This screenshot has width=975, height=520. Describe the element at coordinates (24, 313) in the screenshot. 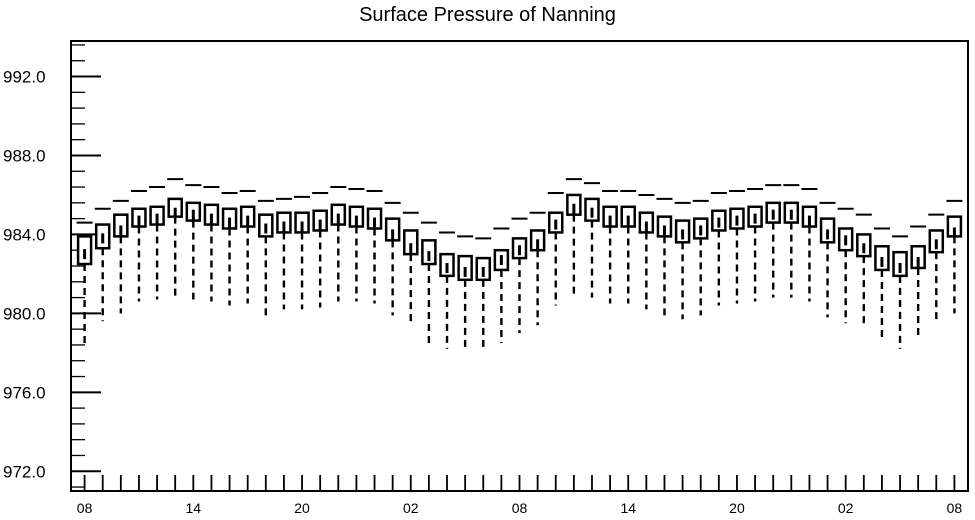

I see `y-tick-label: 980.0` at that location.